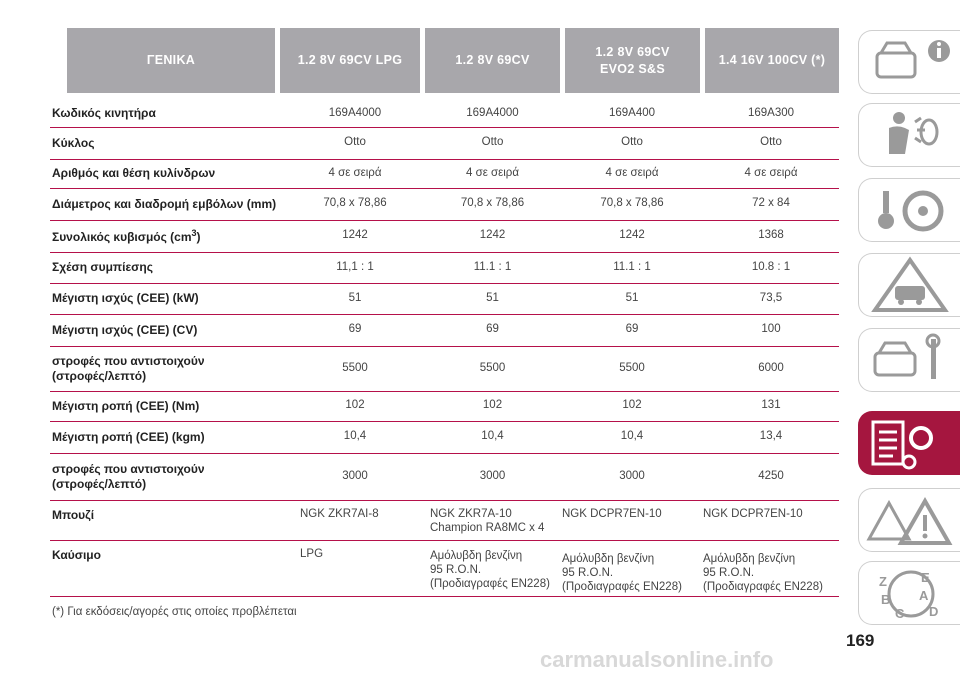  I want to click on row-label: Καύσιμο, so click(76, 555).